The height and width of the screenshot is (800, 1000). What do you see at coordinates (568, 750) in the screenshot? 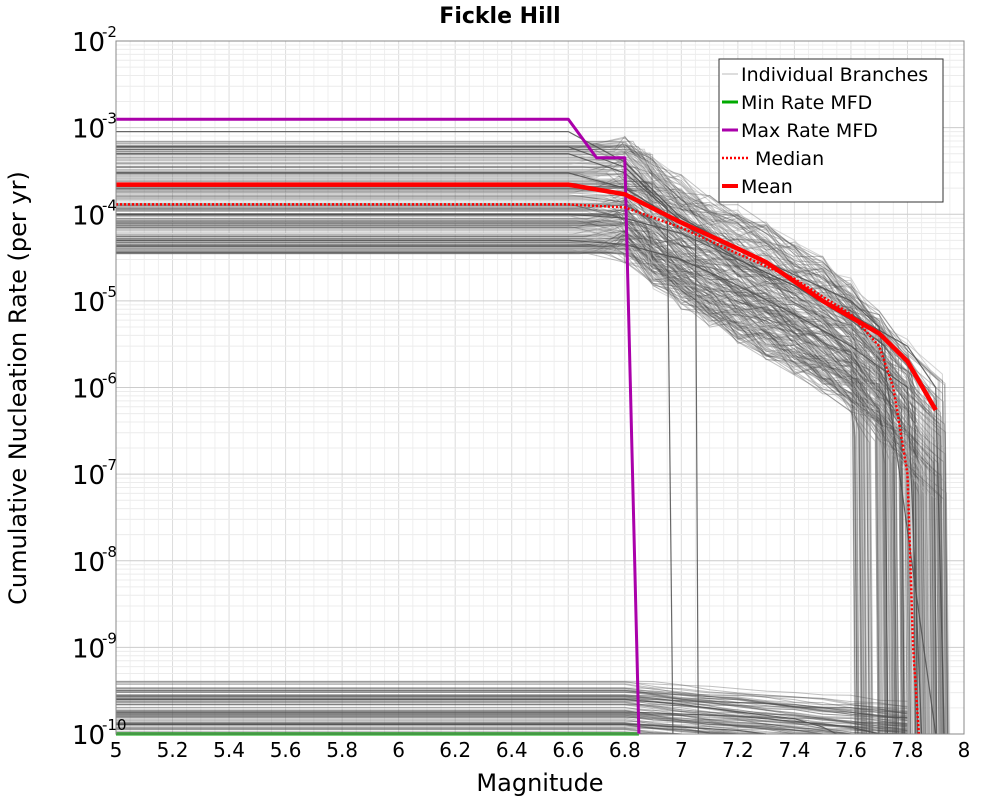
I see `x-tick-label: 6.6` at bounding box center [568, 750].